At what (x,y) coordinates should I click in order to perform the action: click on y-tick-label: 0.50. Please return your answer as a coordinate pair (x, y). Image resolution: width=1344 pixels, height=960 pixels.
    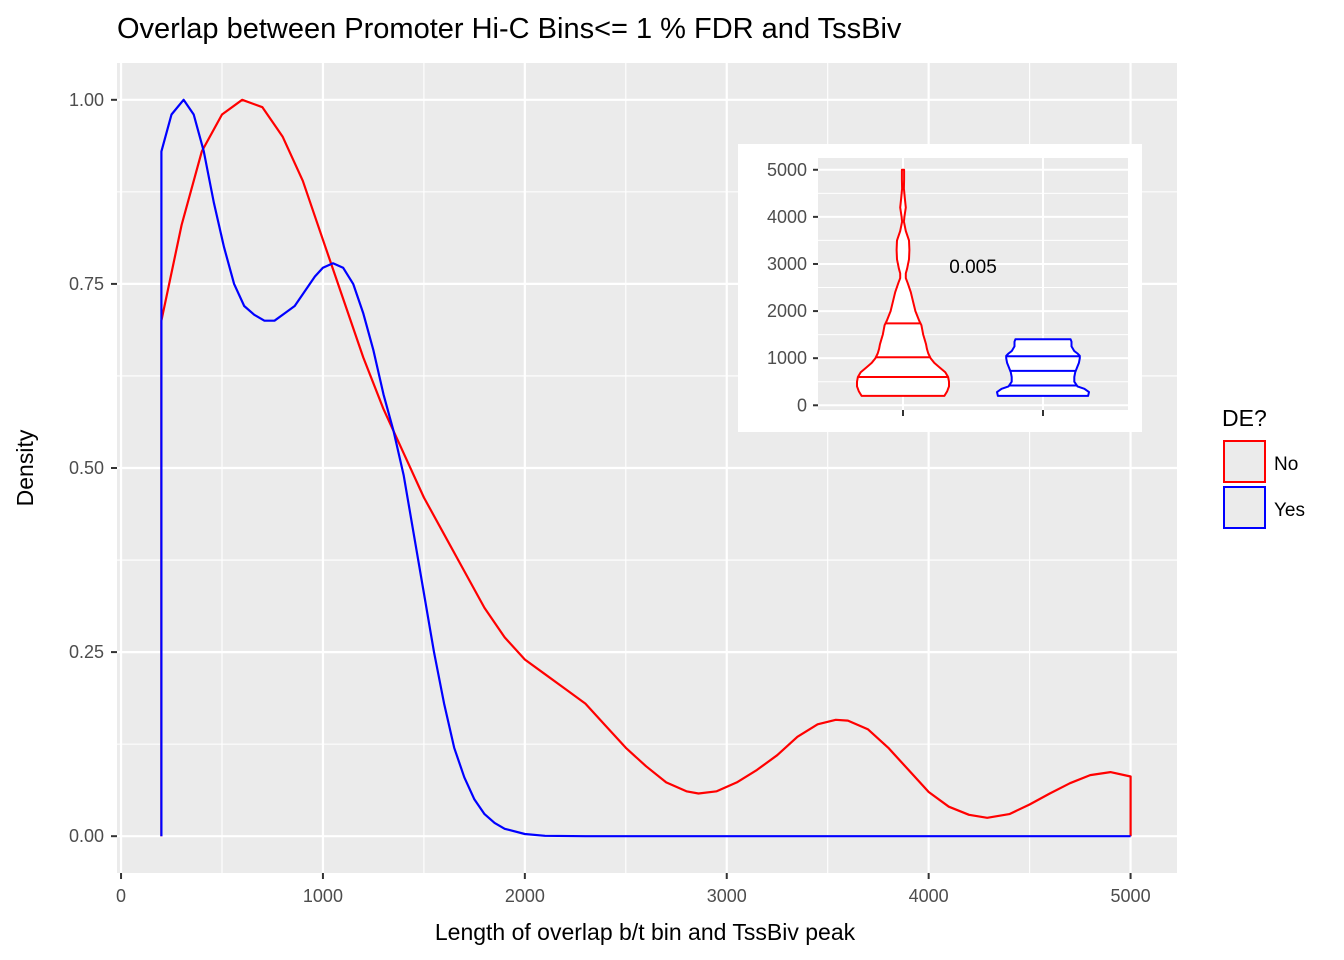
    Looking at the image, I should click on (86, 468).